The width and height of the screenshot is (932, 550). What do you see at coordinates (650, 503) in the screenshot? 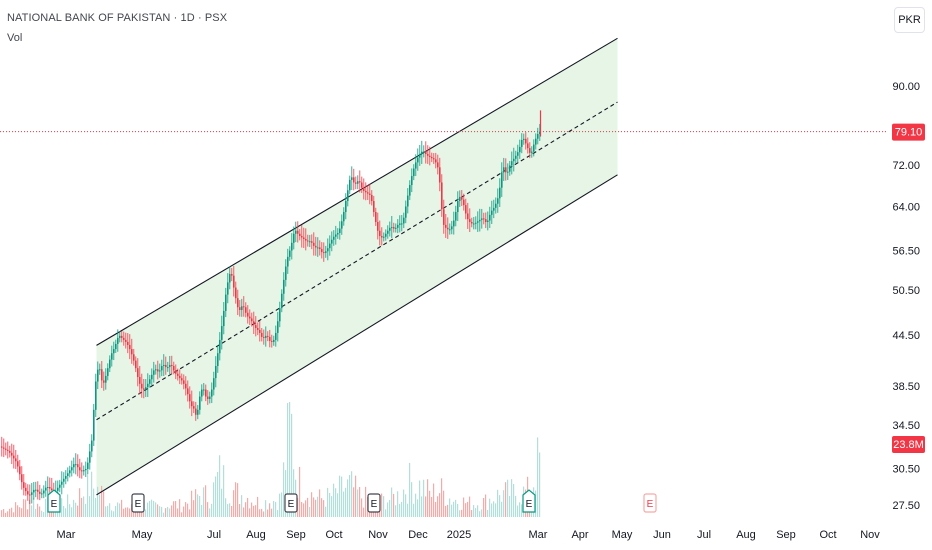
I see `earnings-marker: E` at bounding box center [650, 503].